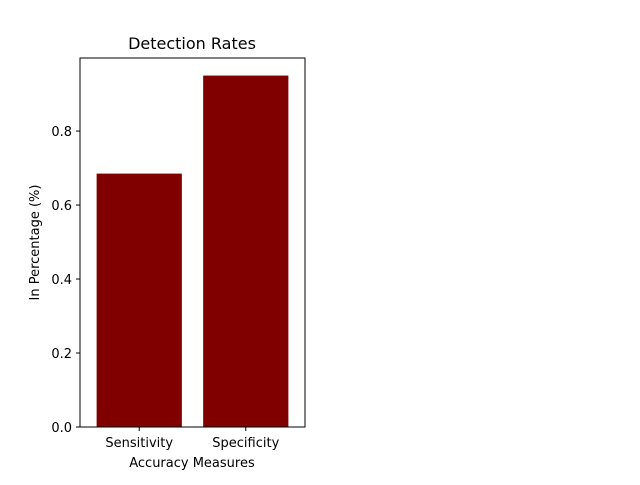 Image resolution: width=640 pixels, height=485 pixels. What do you see at coordinates (246, 251) in the screenshot?
I see `bar-specificity` at bounding box center [246, 251].